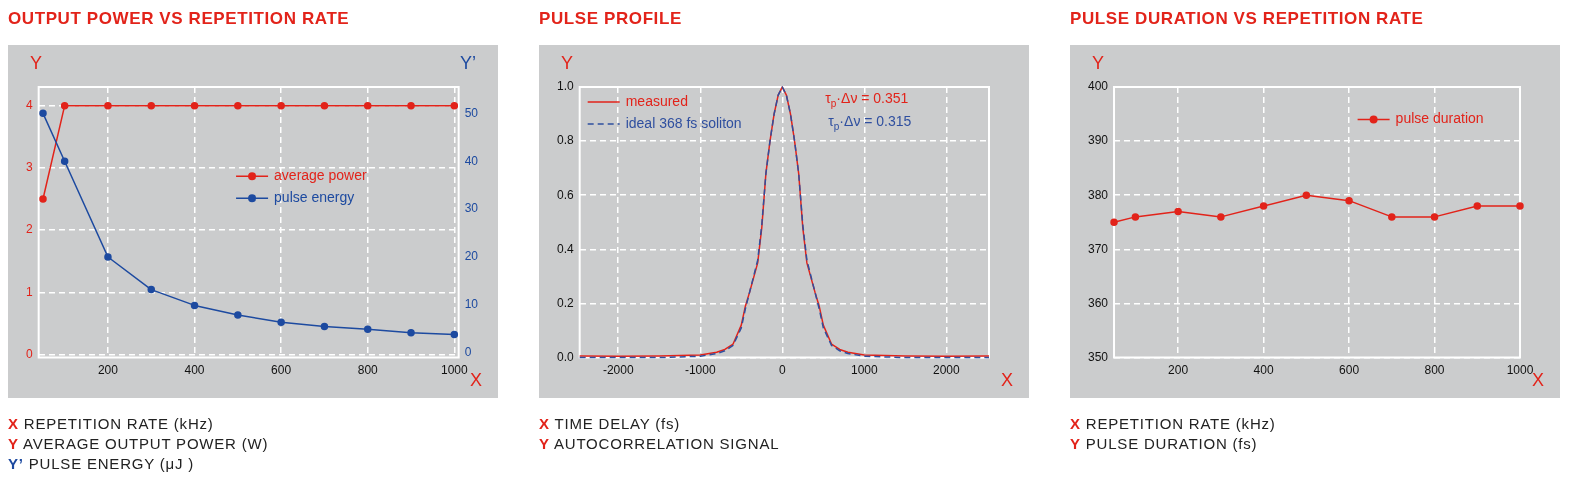 The image size is (1579, 493). What do you see at coordinates (1164, 443) in the screenshot?
I see `text: Y PULSE DURATION (fs)` at bounding box center [1164, 443].